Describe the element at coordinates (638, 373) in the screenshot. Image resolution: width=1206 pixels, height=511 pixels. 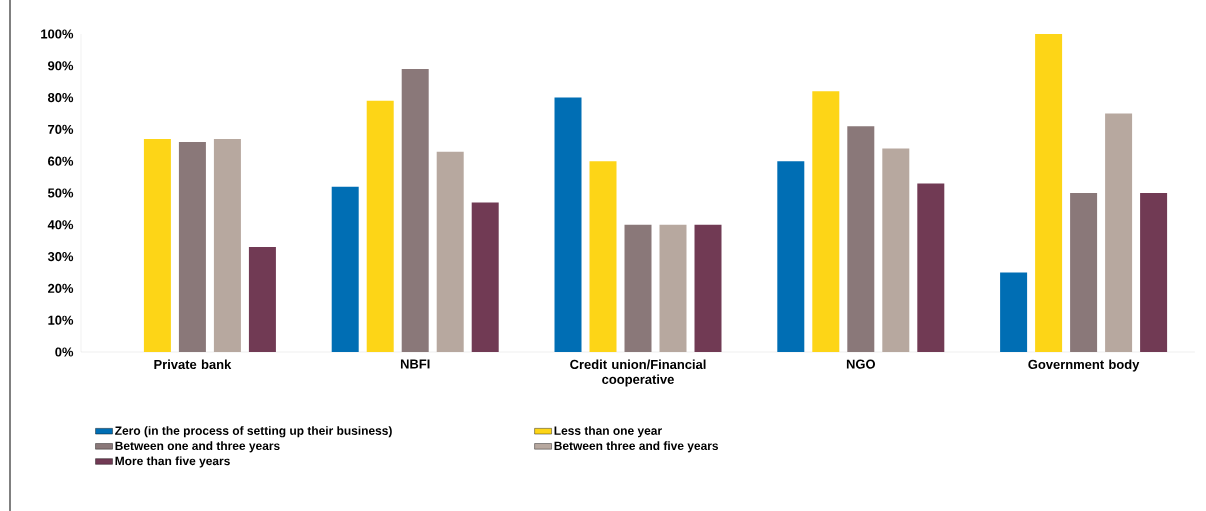
I see `x-tick-label: Credit union/Financial cooperative` at that location.